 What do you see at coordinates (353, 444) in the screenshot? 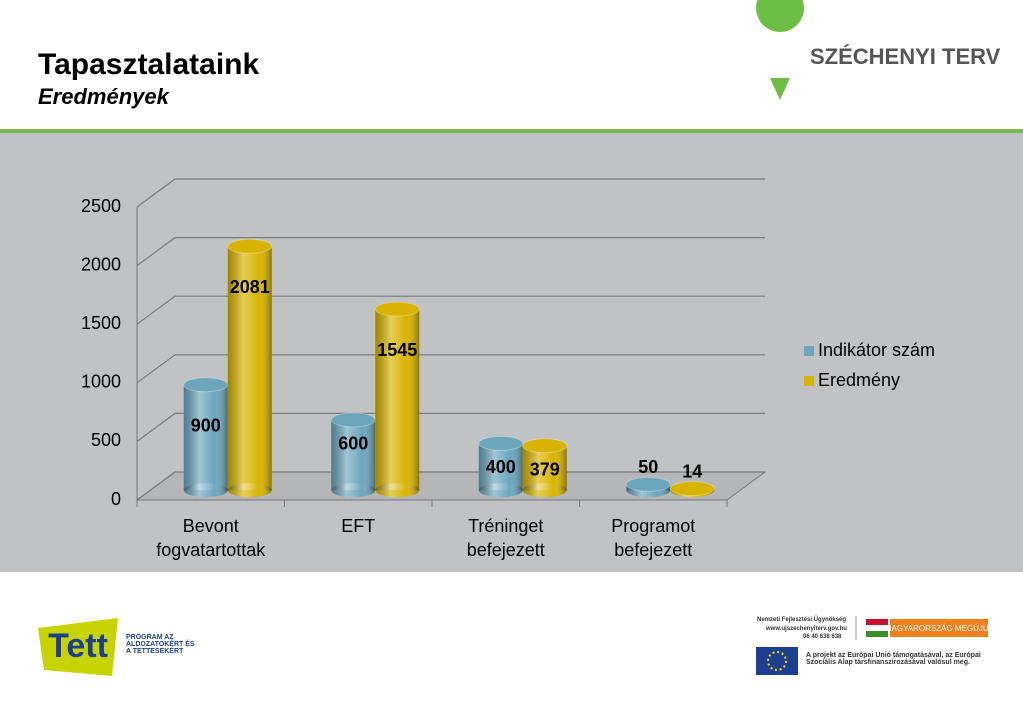
I see `value-label: 600` at bounding box center [353, 444].